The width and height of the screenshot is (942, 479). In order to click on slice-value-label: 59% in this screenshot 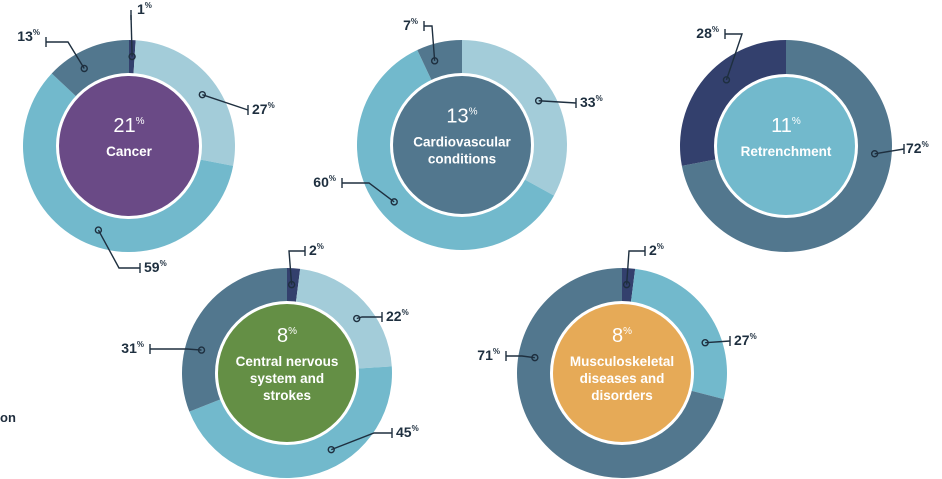, I will do `click(155, 267)`.